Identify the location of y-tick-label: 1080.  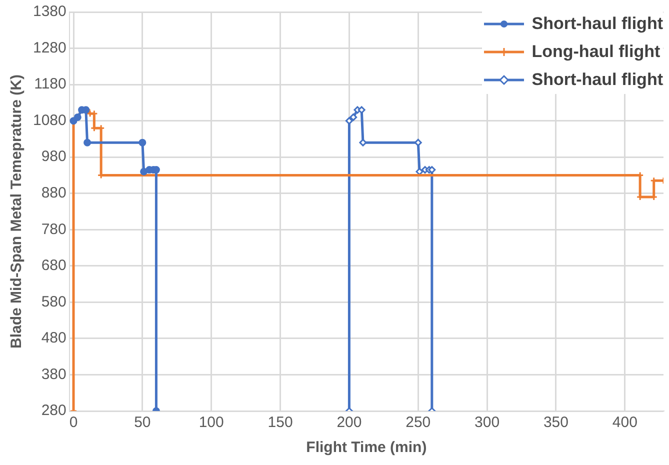
(49, 120).